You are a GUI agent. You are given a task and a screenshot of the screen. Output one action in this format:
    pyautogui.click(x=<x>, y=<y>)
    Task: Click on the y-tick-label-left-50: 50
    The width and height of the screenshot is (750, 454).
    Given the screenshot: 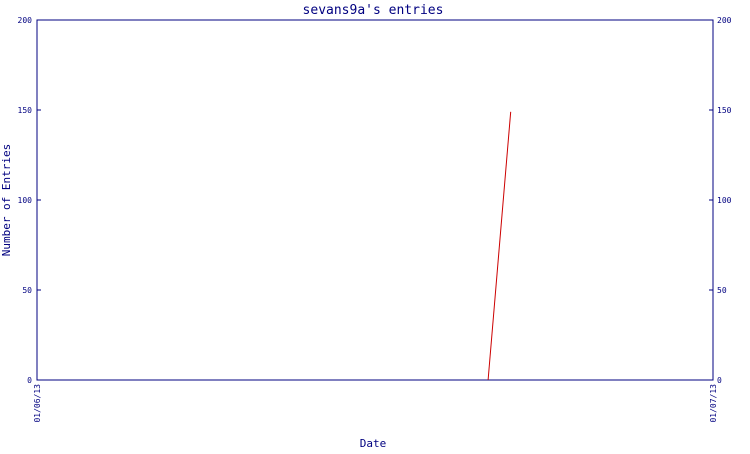 What is the action you would take?
    pyautogui.click(x=27, y=290)
    